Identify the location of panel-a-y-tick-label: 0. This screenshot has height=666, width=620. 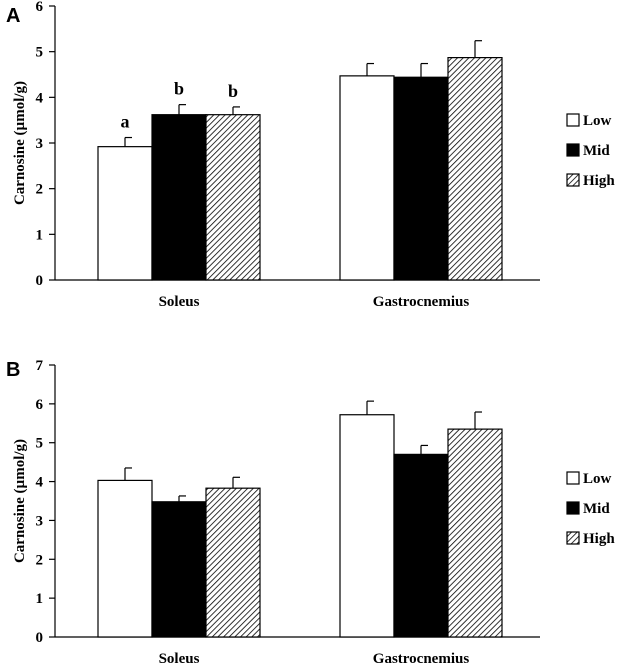
(40, 281).